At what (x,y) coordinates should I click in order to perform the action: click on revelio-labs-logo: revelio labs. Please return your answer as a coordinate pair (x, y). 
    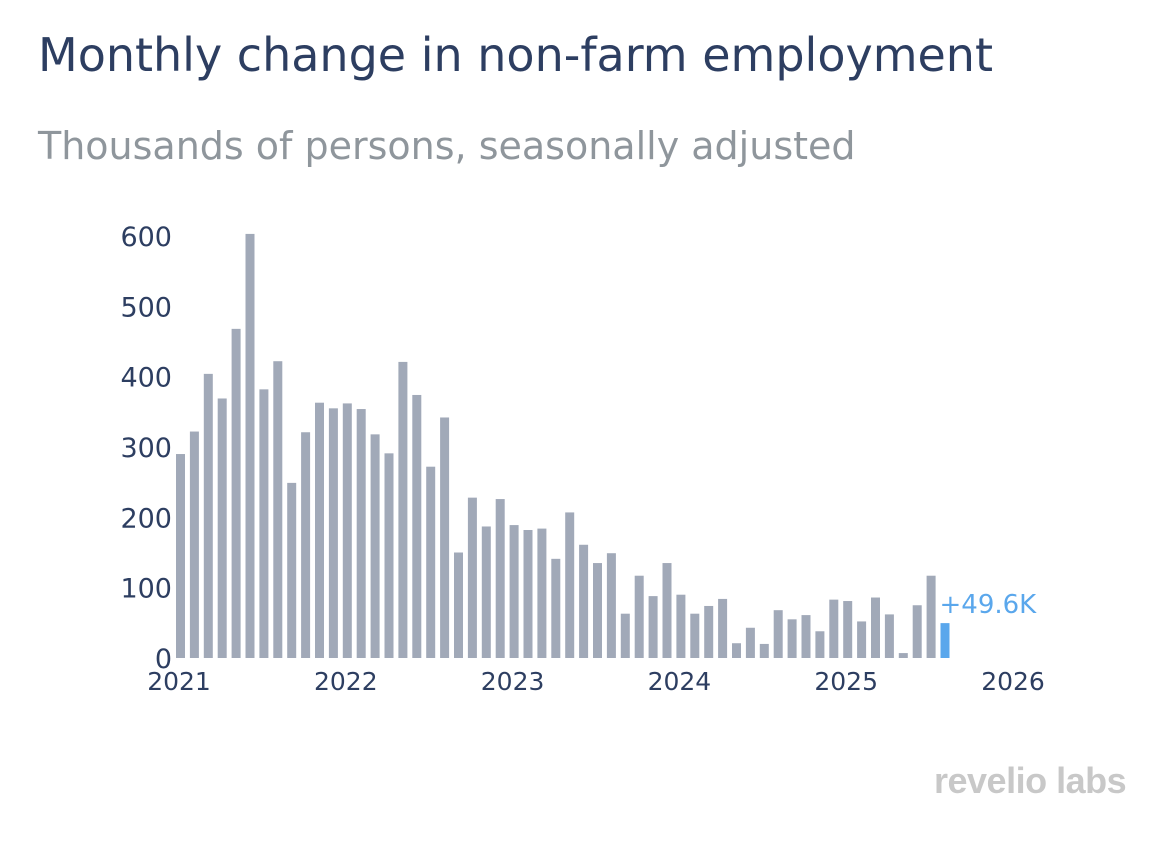
    Looking at the image, I should click on (1030, 780).